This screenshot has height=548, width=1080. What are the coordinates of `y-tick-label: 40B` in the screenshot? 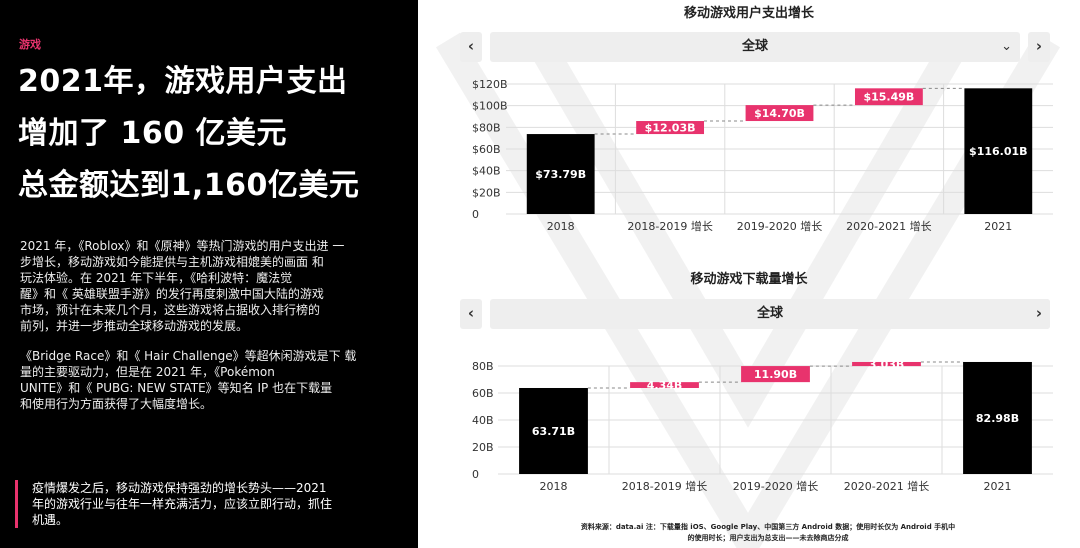 It's located at (483, 420).